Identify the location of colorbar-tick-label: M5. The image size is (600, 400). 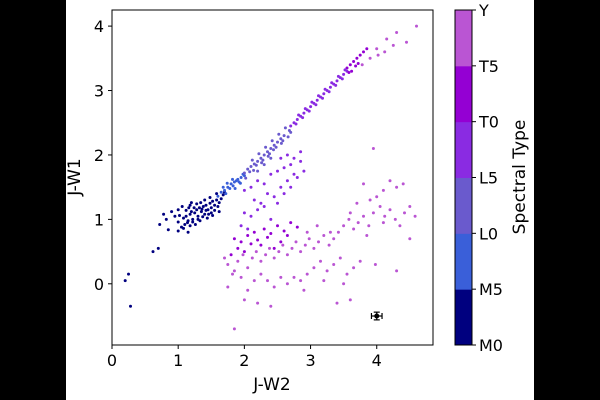
(491, 289).